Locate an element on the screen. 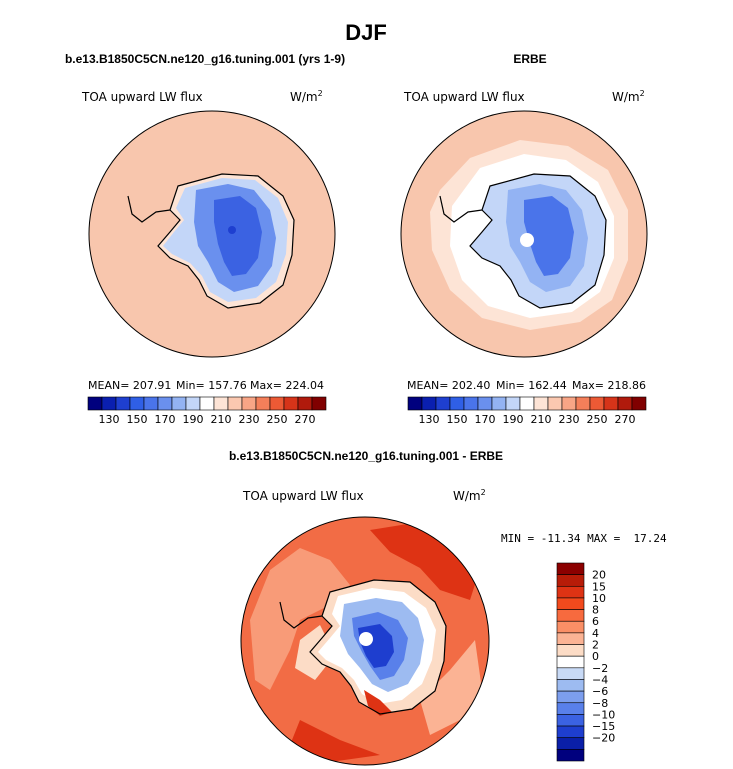 The width and height of the screenshot is (733, 769). minimum-spot is located at coordinates (232, 230).